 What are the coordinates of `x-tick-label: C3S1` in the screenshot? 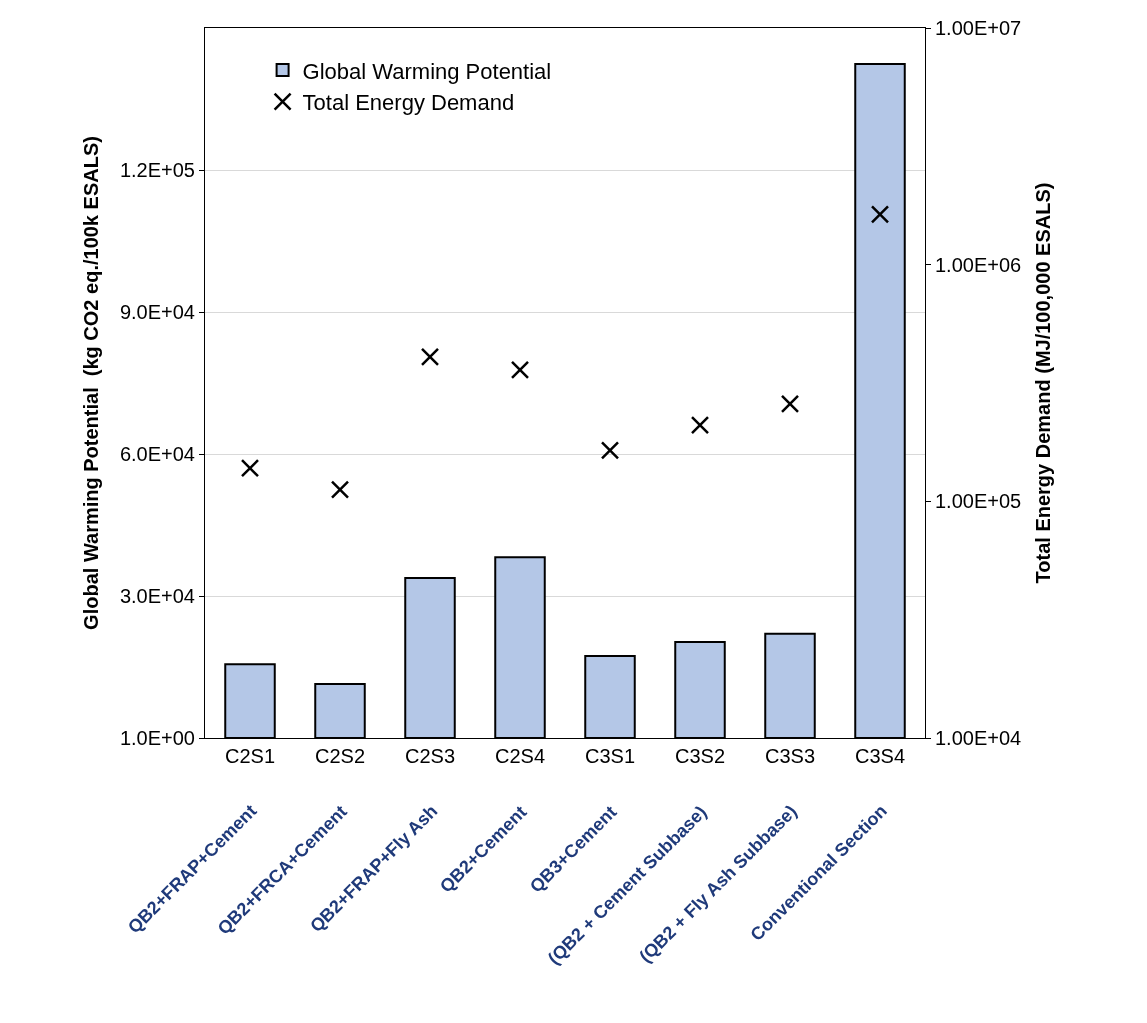 It's located at (610, 756).